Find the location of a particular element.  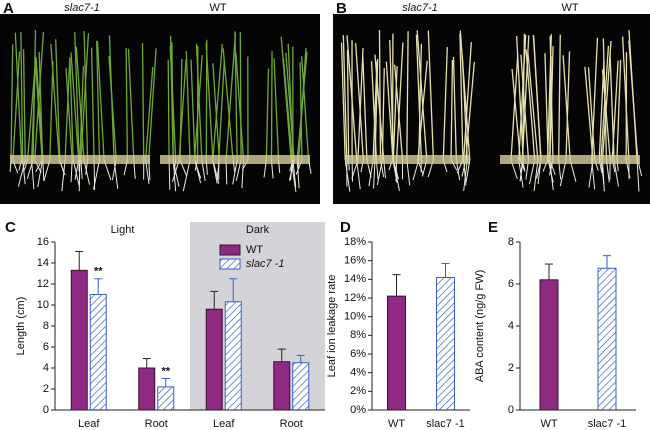

panel-label: E is located at coordinates (493, 227).